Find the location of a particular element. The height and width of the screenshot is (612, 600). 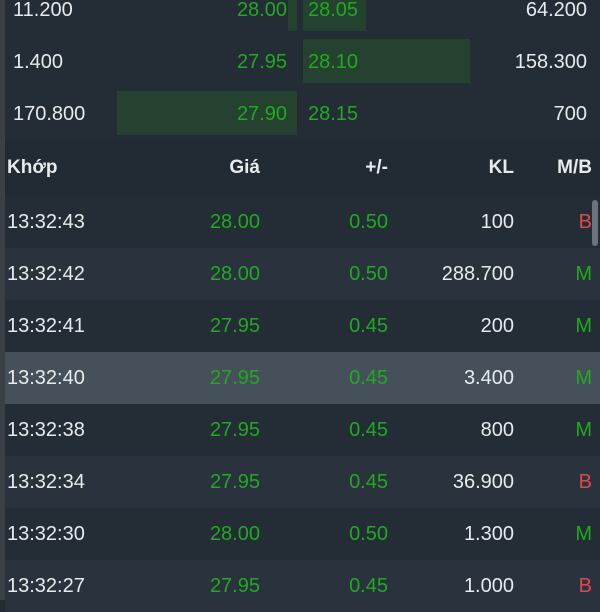

ask-volume: 700 is located at coordinates (570, 114).